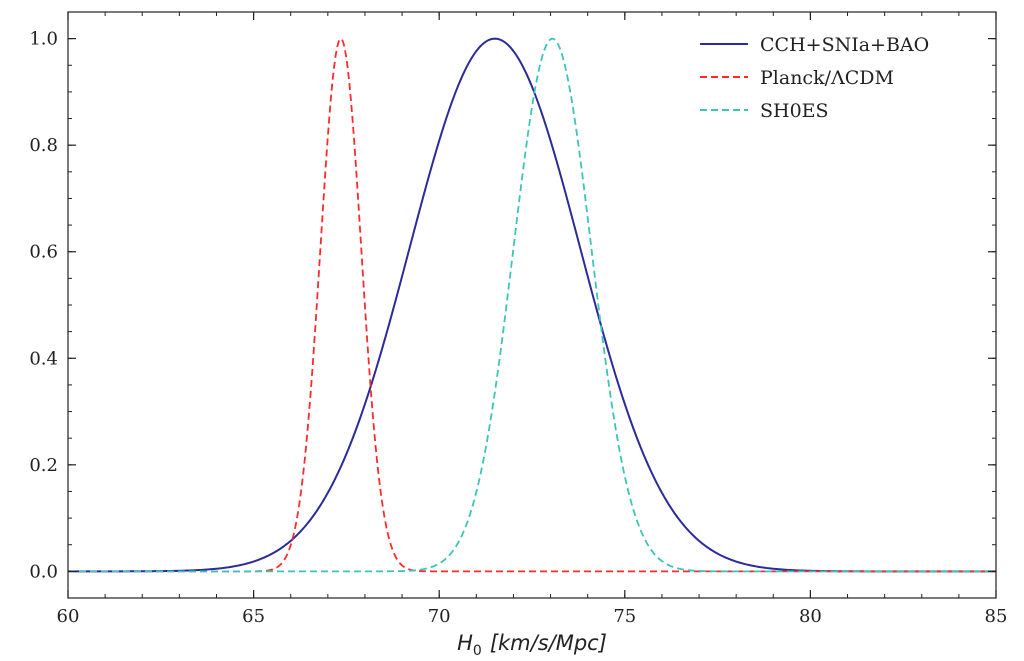 This screenshot has height=661, width=1024. What do you see at coordinates (996, 616) in the screenshot?
I see `x-tick-label: 85` at bounding box center [996, 616].